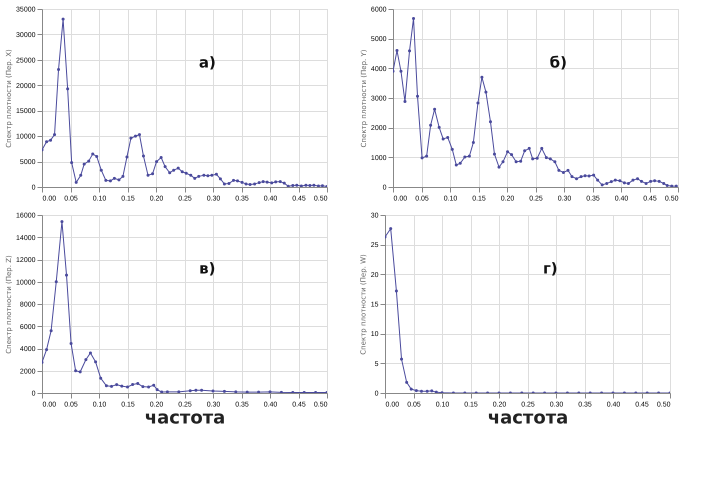  I want to click on annotation: а), so click(207, 62).